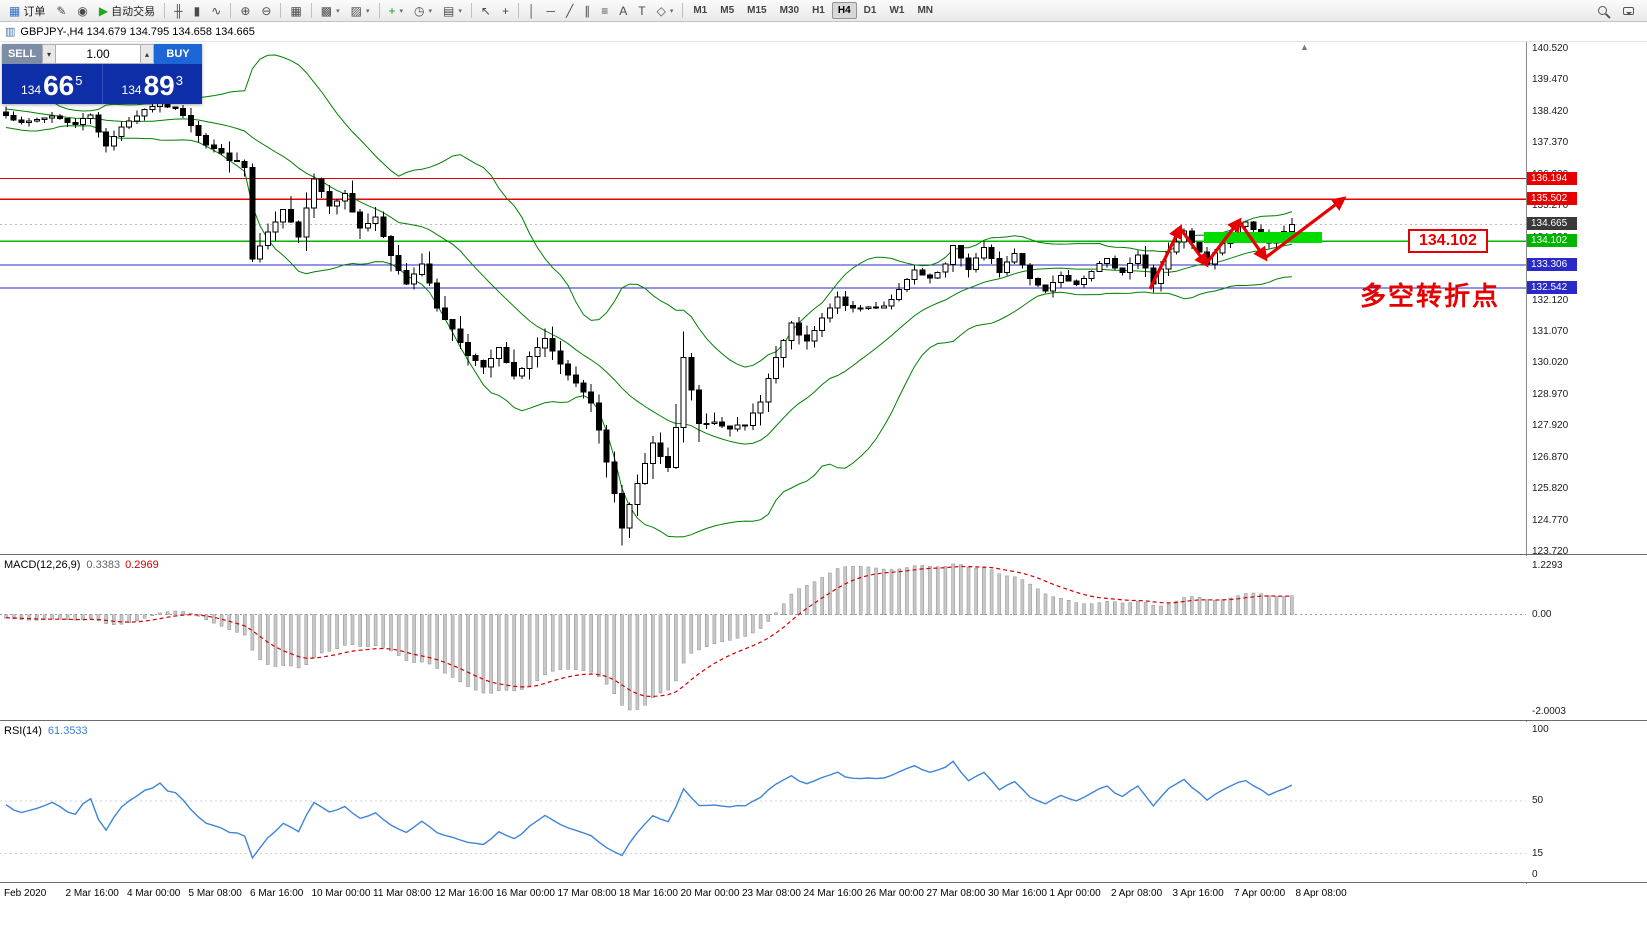 This screenshot has width=1647, height=944. I want to click on shapes-icon: ◇ ▾, so click(665, 10).